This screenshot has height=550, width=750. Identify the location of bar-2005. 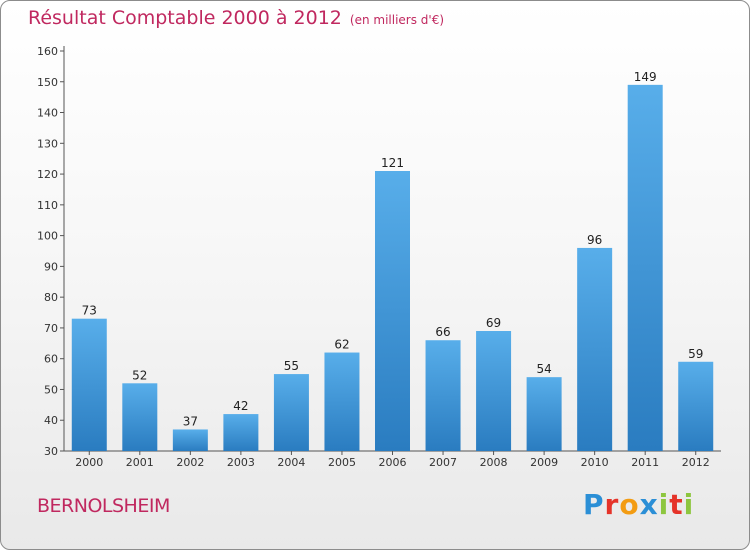
(342, 401).